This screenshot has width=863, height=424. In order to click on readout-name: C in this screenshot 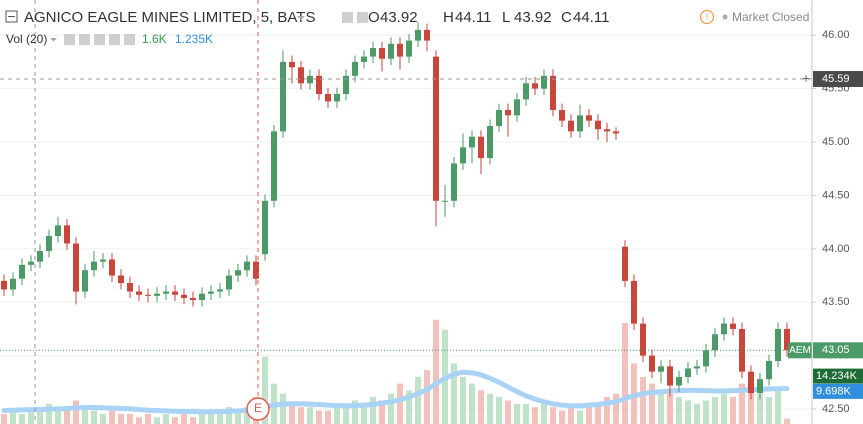, I will do `click(566, 17)`.